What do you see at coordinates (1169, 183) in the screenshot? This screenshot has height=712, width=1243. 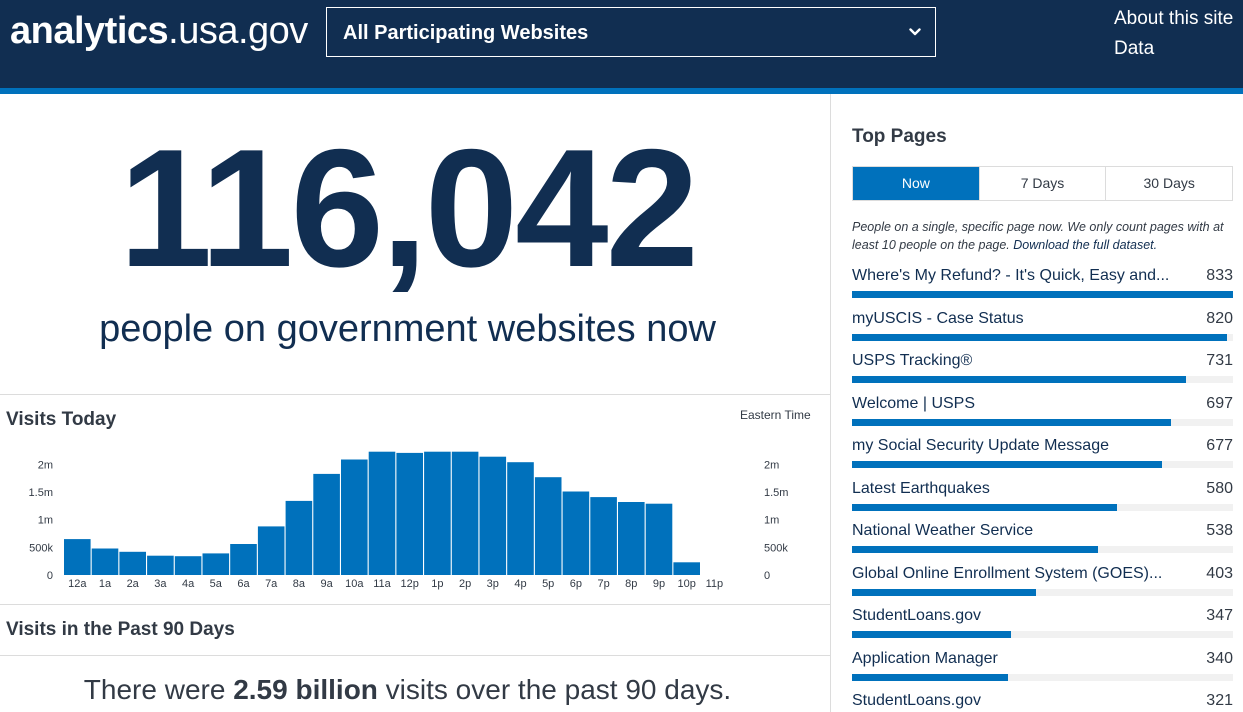 I see `tab-30-days: 30 Days` at bounding box center [1169, 183].